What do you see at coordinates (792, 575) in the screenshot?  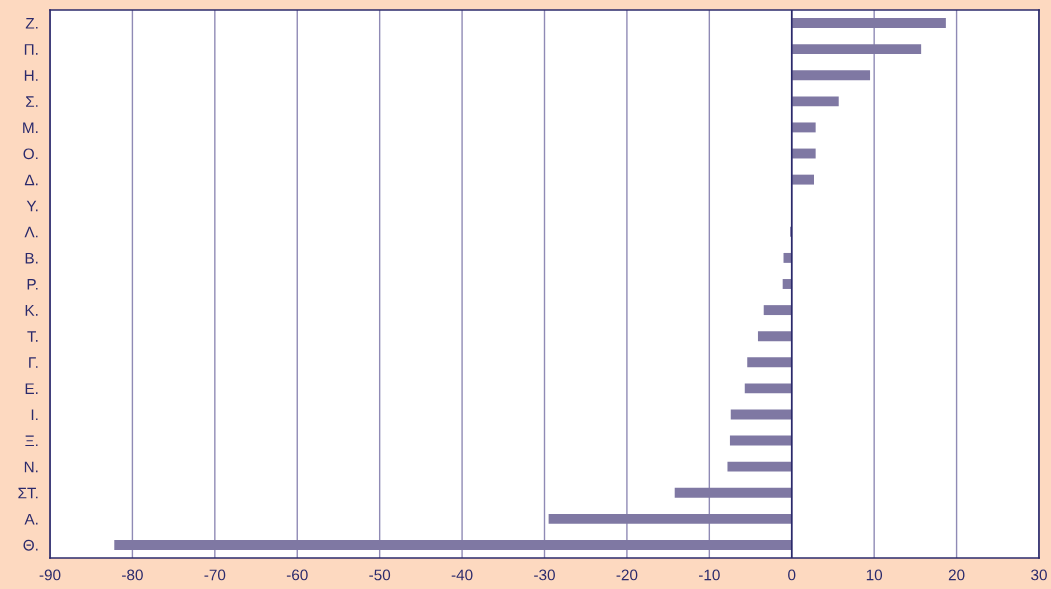 I see `x-tick-label: 0` at bounding box center [792, 575].